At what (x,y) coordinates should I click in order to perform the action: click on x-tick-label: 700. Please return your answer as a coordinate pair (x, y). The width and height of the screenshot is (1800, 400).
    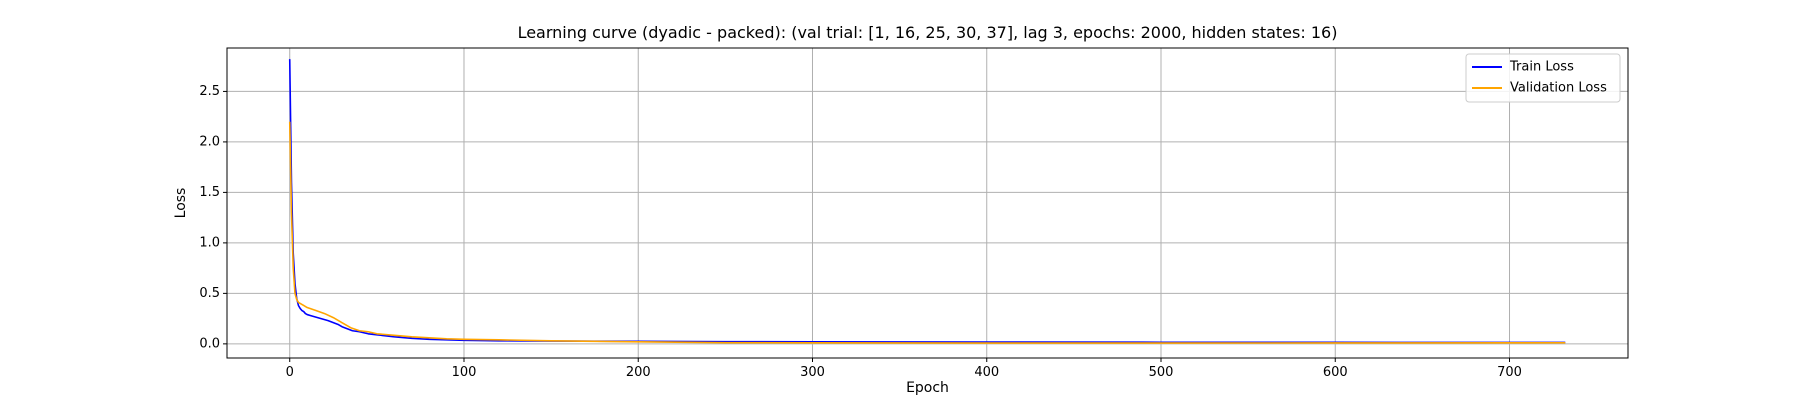
    Looking at the image, I should click on (1509, 372).